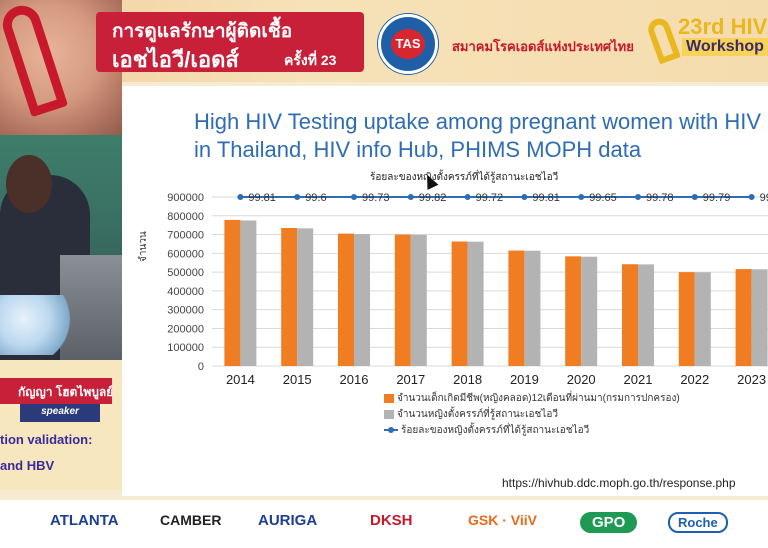 Image resolution: width=768 pixels, height=548 pixels. What do you see at coordinates (389, 398) in the screenshot?
I see `legend-swatch-orange` at bounding box center [389, 398].